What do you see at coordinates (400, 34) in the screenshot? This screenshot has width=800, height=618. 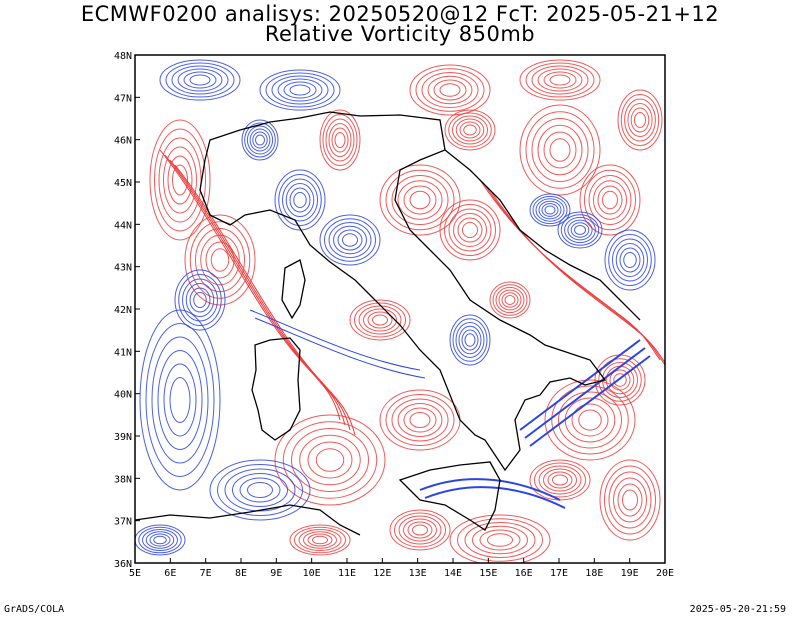 I see `map-subtitle: Relative Vorticity 850mb` at bounding box center [400, 34].